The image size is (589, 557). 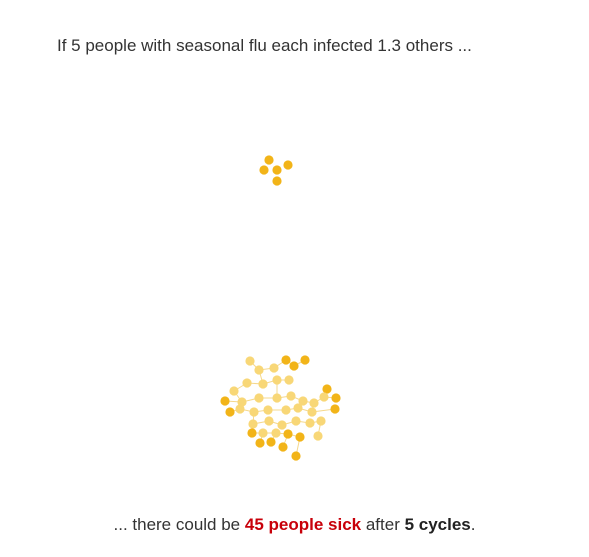 I want to click on cycle-count: 5 cycles, so click(x=437, y=524).